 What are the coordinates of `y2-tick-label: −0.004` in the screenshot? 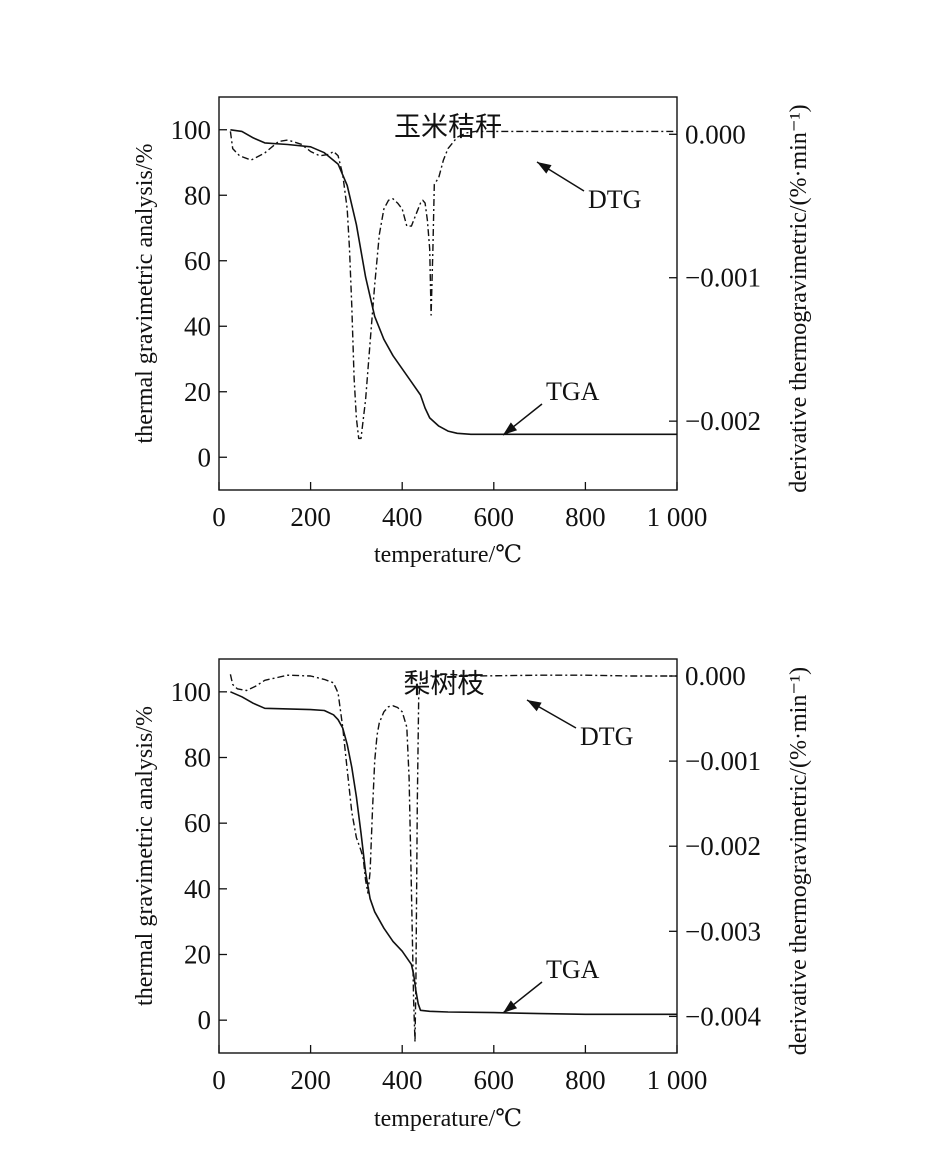 It's located at (723, 1016).